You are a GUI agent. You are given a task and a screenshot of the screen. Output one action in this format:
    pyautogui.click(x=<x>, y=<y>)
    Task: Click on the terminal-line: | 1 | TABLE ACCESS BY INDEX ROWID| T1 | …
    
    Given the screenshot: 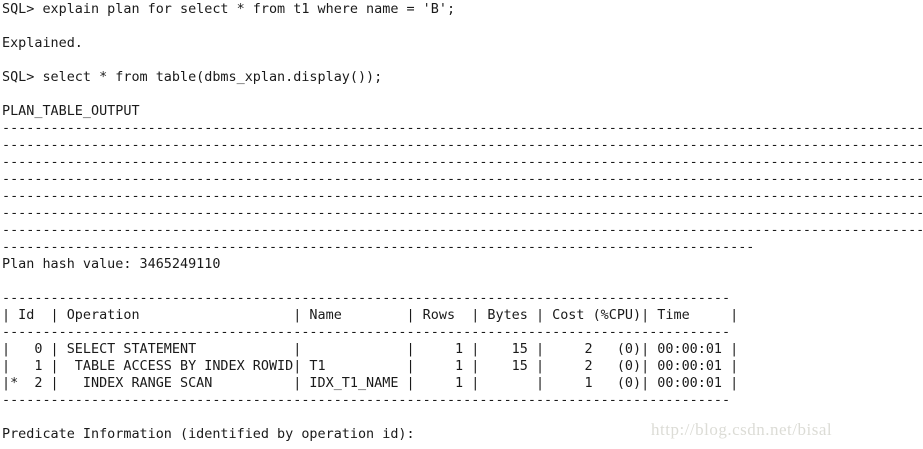 What is the action you would take?
    pyautogui.click(x=370, y=366)
    